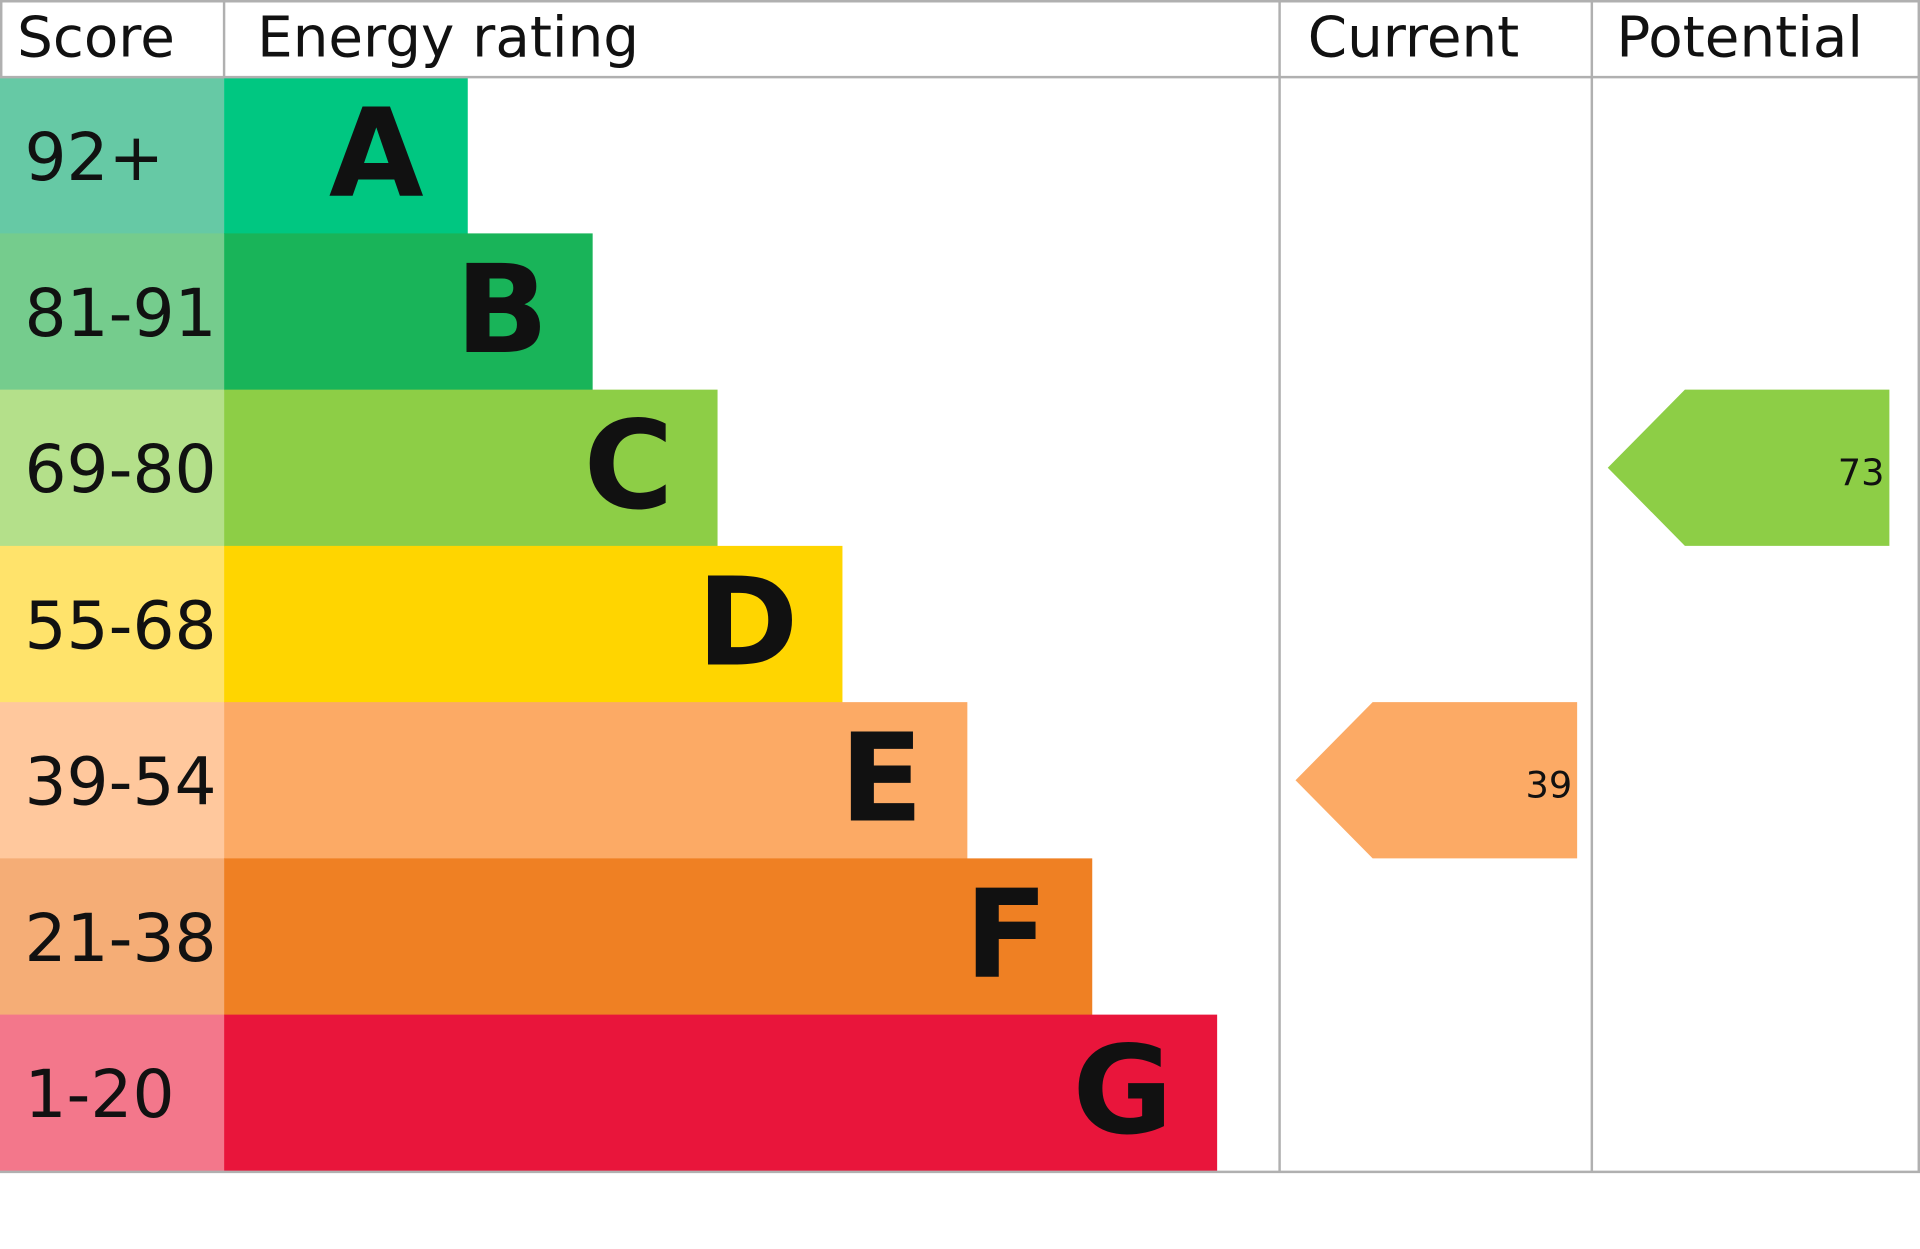 The image size is (1920, 1249). Describe the element at coordinates (120, 938) in the screenshot. I see `score-range-label: 21-38` at that location.